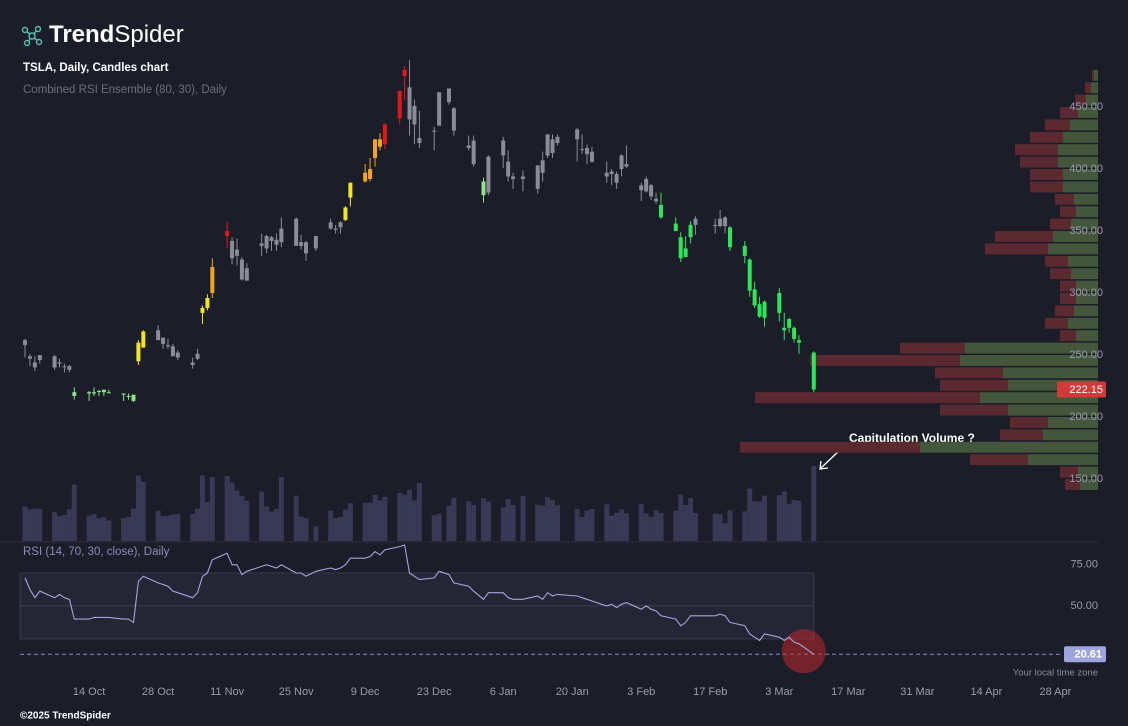 The height and width of the screenshot is (726, 1128). What do you see at coordinates (1086, 107) in the screenshot?
I see `y-tick-label: 450.00` at bounding box center [1086, 107].